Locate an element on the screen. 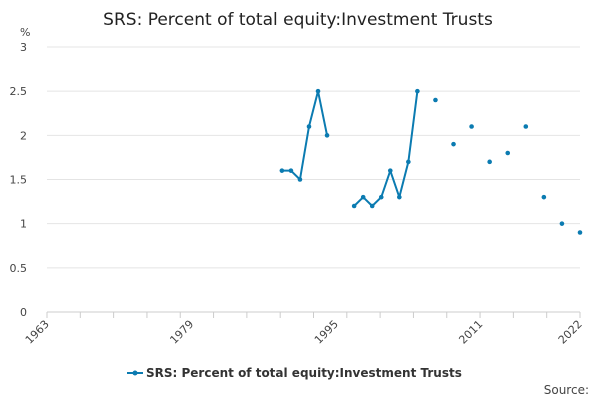  y-tick-label: 2 is located at coordinates (23, 135).